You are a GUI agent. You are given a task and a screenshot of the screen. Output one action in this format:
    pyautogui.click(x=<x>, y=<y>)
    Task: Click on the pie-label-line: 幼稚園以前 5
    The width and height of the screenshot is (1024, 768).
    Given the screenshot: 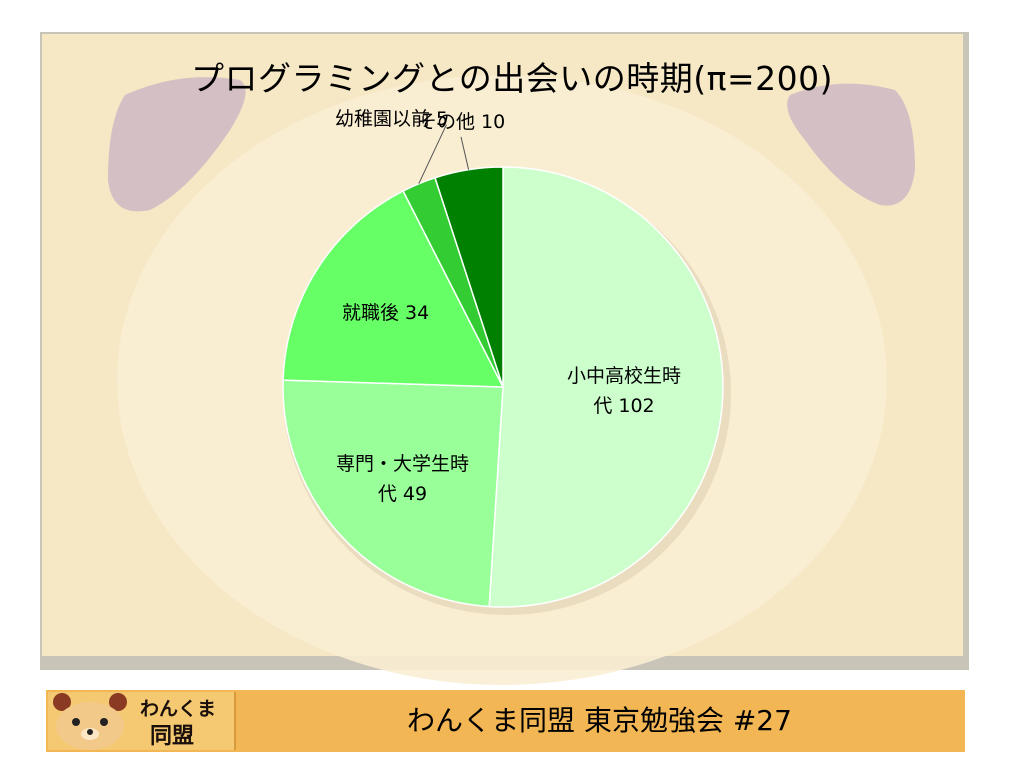 What is the action you would take?
    pyautogui.click(x=392, y=119)
    